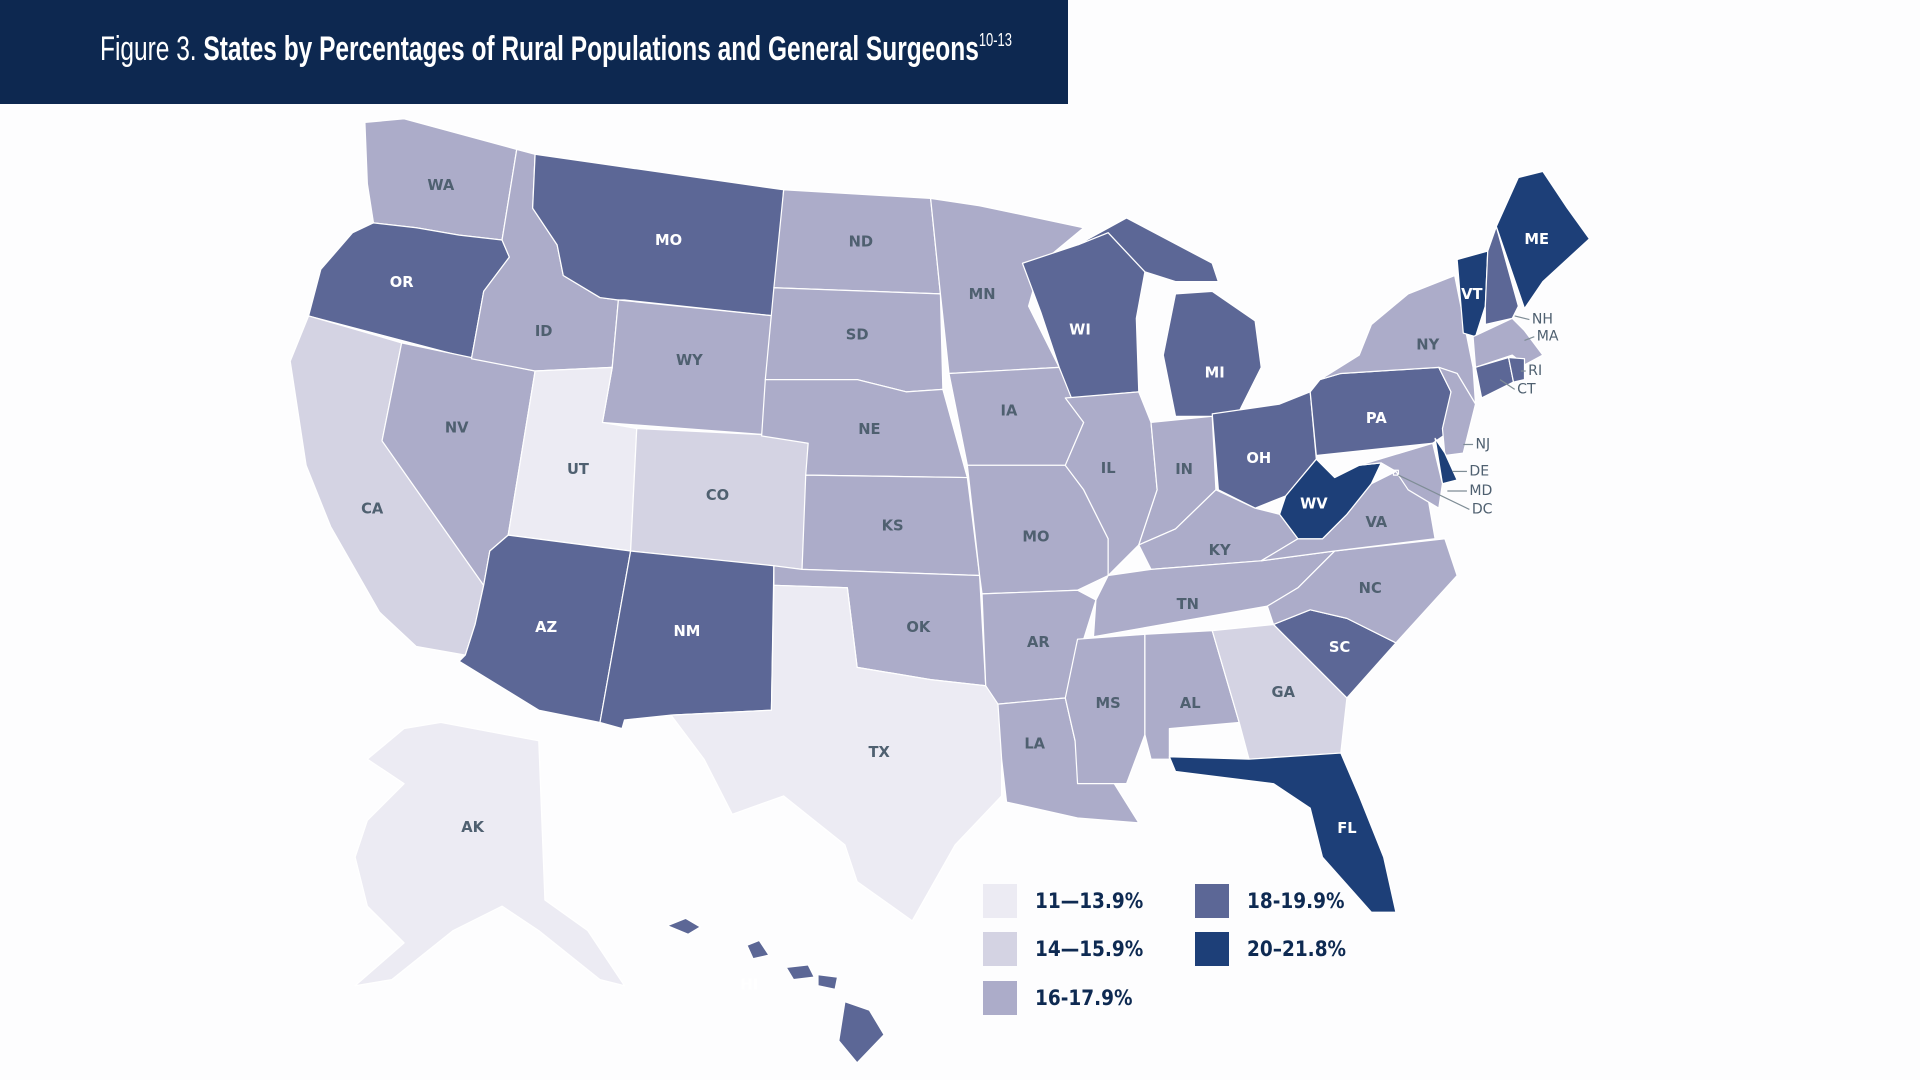 This screenshot has height=1080, width=1920. Describe the element at coordinates (1282, 832) in the screenshot. I see `state-fl` at that location.